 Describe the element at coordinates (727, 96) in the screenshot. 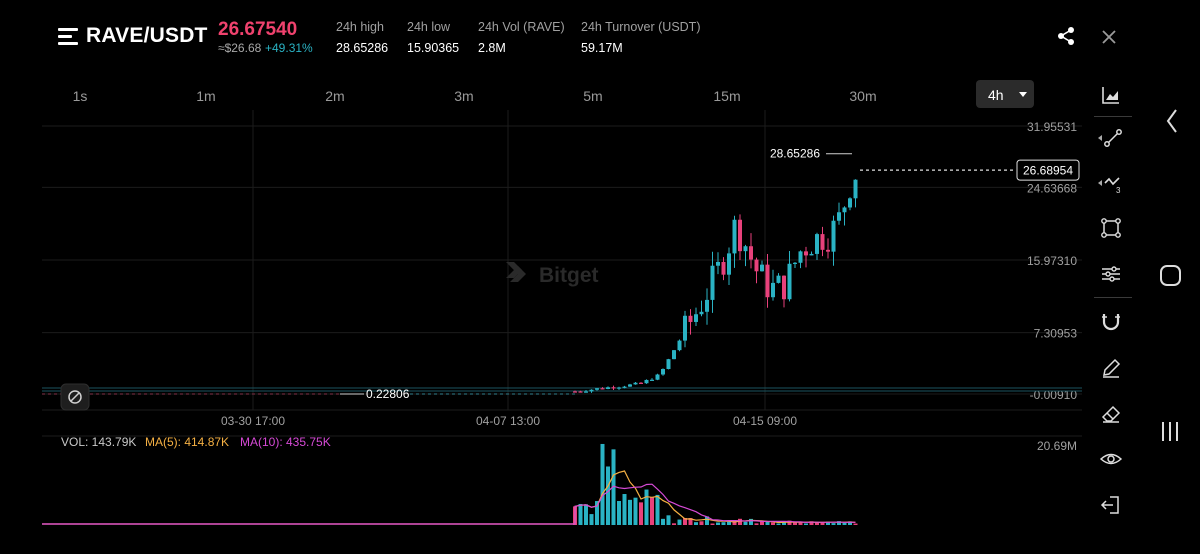

I see `interval-15m: 15m` at that location.